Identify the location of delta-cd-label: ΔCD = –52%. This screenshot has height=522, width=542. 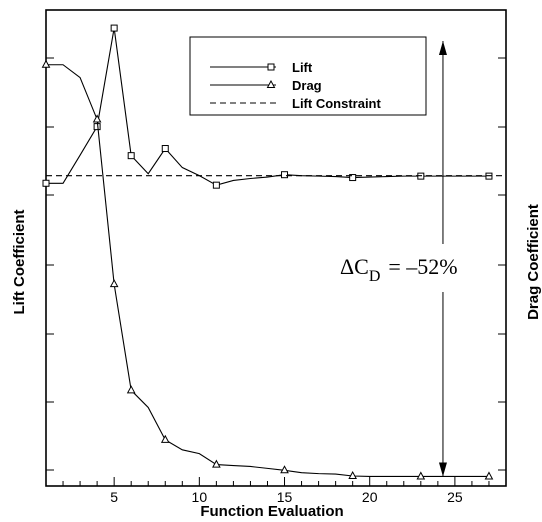
(399, 269).